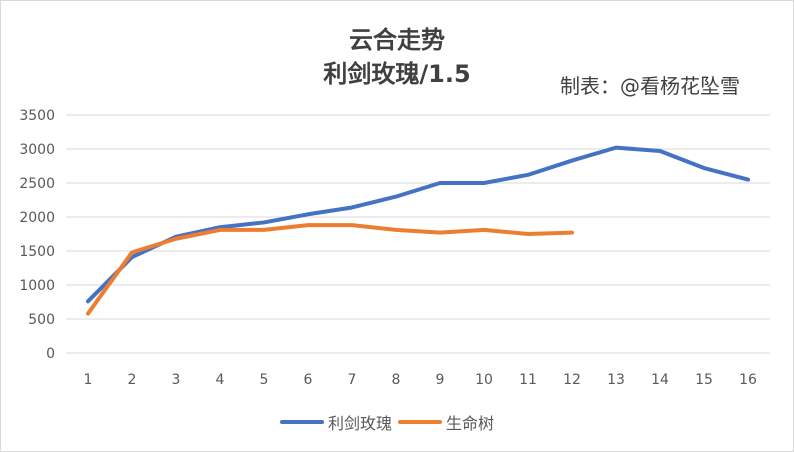 Image resolution: width=794 pixels, height=452 pixels. Describe the element at coordinates (704, 380) in the screenshot. I see `x-tick-label: 15` at that location.